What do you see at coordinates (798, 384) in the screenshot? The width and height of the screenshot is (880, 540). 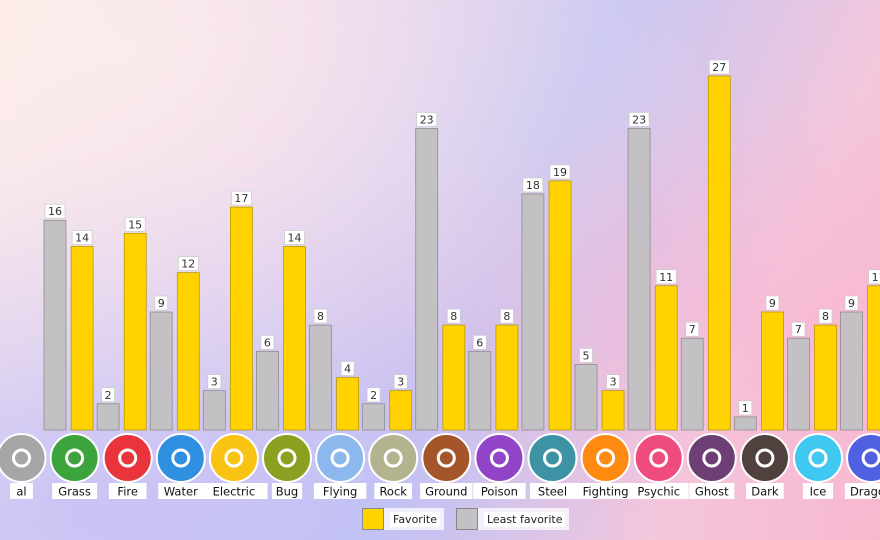 I see `bar-least-favorite-dark` at bounding box center [798, 384].